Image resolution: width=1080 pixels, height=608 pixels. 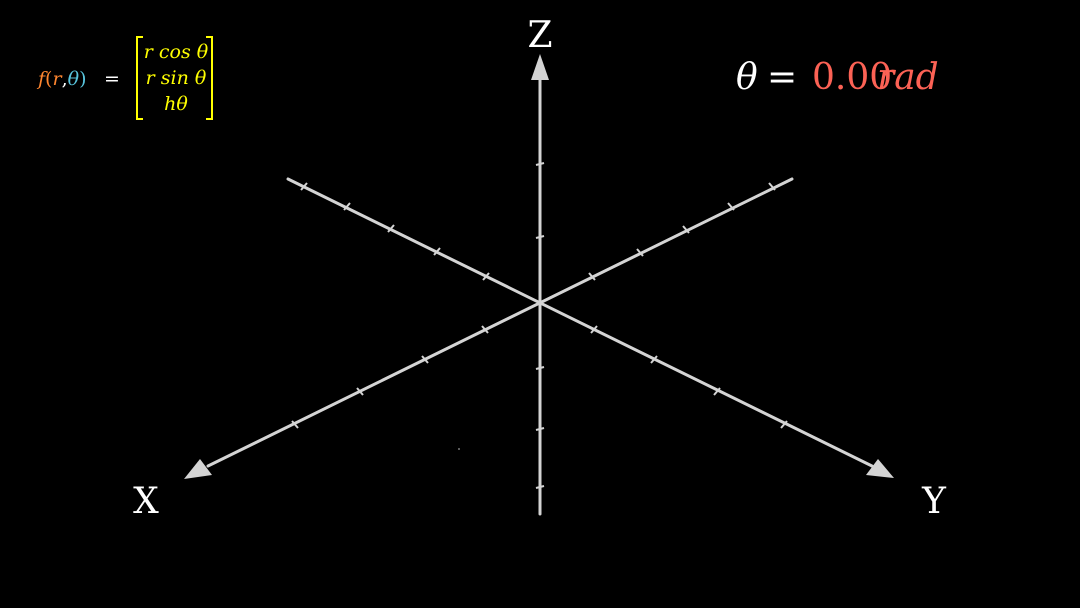 What do you see at coordinates (880, 468) in the screenshot?
I see `y-axis-arrowhead` at bounding box center [880, 468].